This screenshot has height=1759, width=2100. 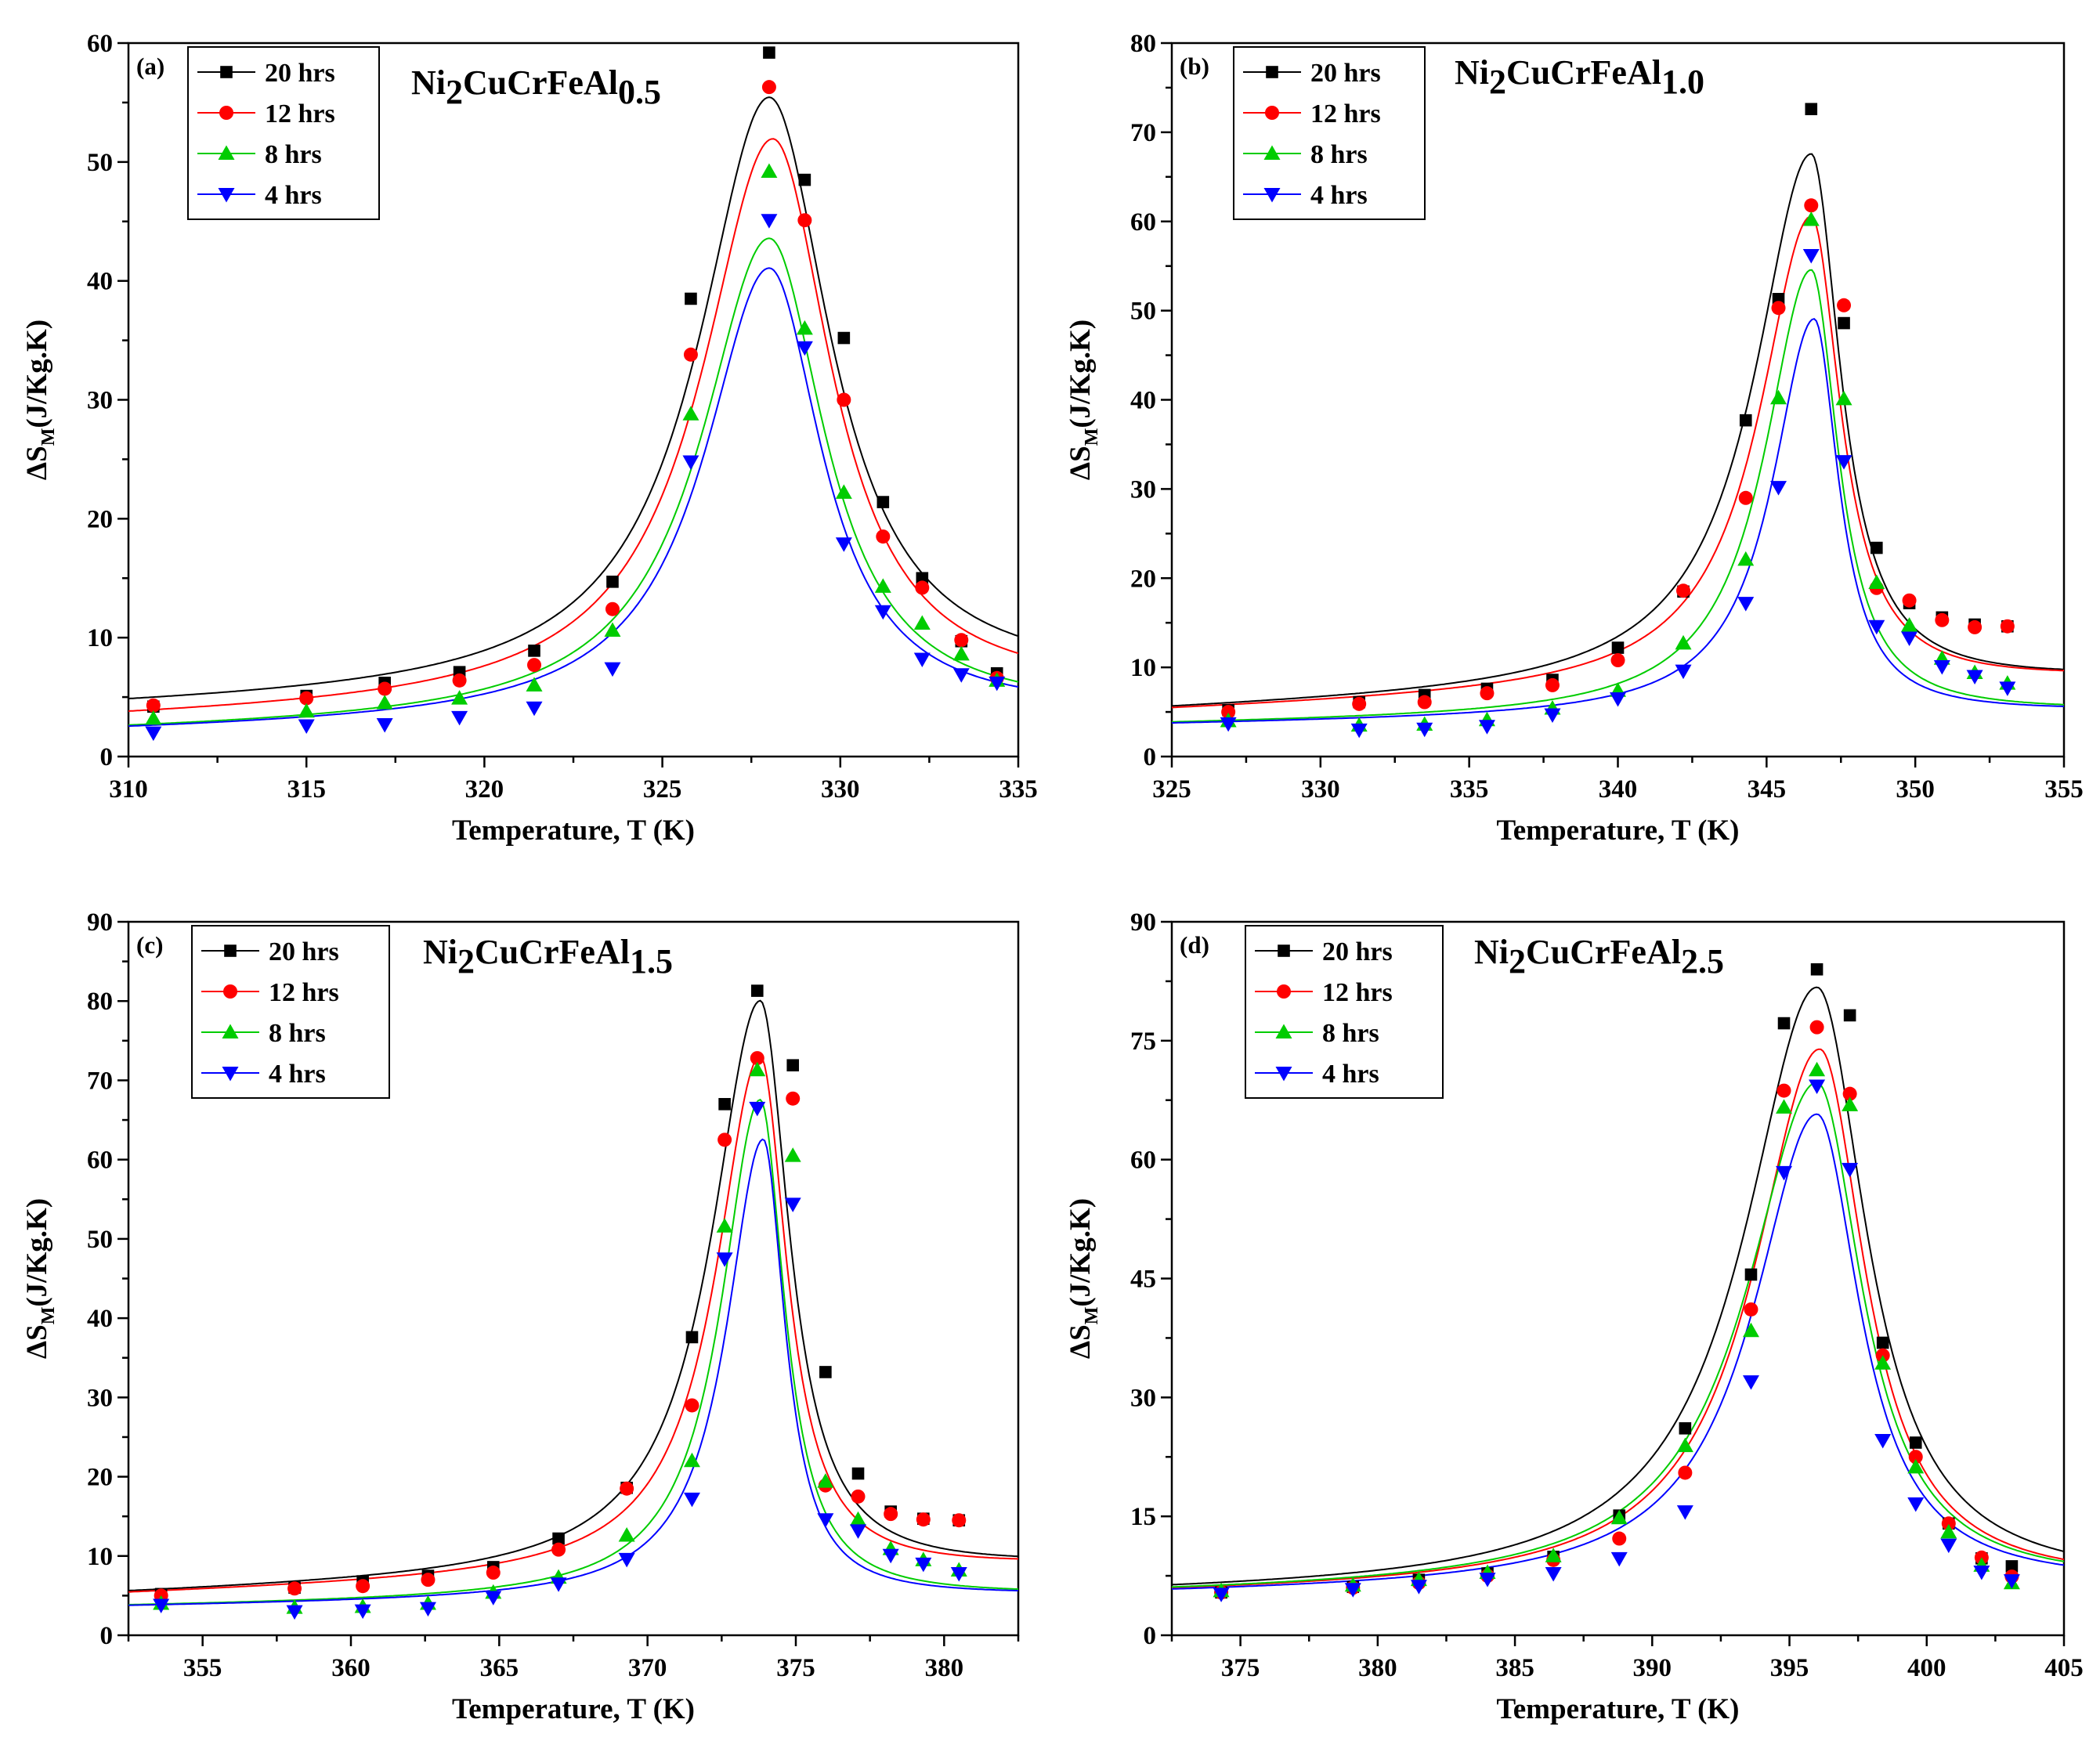 What do you see at coordinates (100, 922) in the screenshot?
I see `y-tick-label: 90` at bounding box center [100, 922].